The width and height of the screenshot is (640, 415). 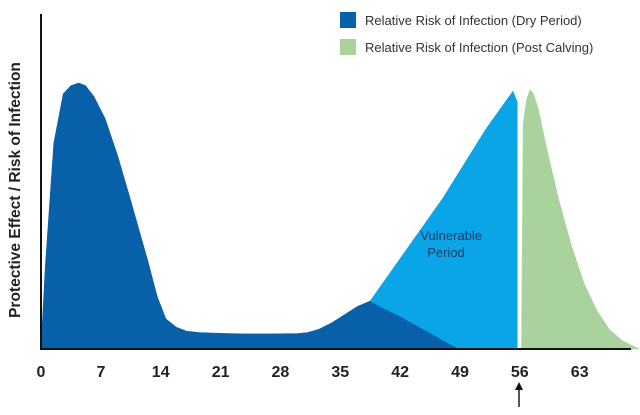 I want to click on x-tick-label: 14, so click(x=161, y=372).